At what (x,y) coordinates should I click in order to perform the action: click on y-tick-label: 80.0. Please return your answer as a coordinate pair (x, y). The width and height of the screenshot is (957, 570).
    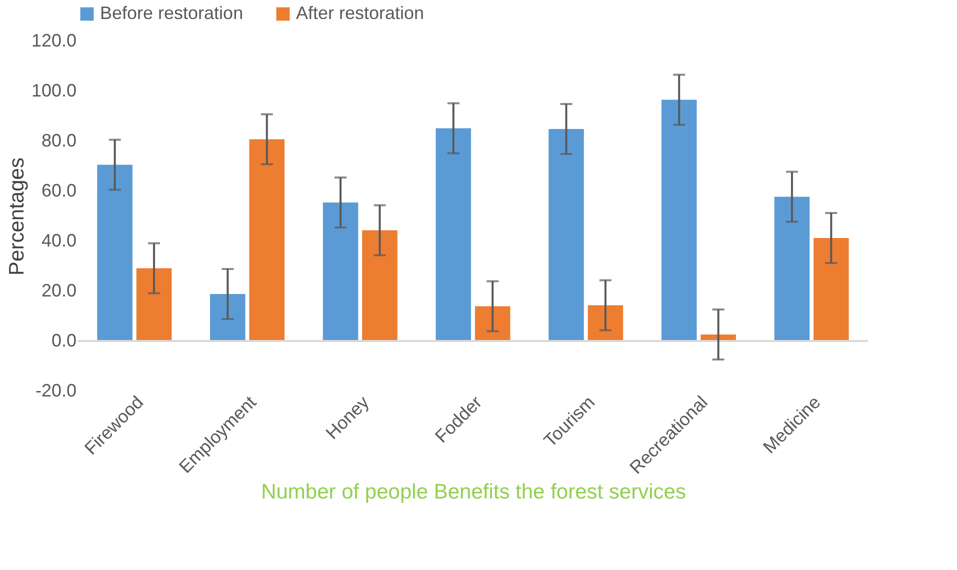
    Looking at the image, I should click on (58, 140).